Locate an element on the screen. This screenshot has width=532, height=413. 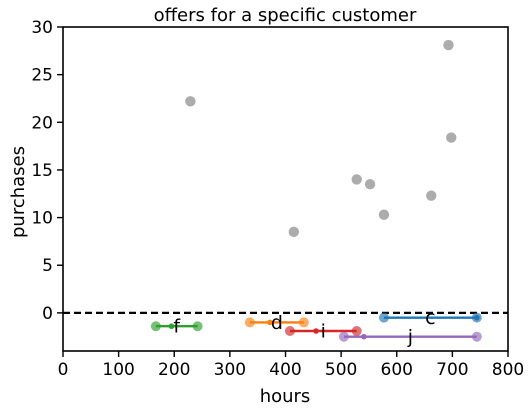
offer-d-label: d is located at coordinates (277, 323).